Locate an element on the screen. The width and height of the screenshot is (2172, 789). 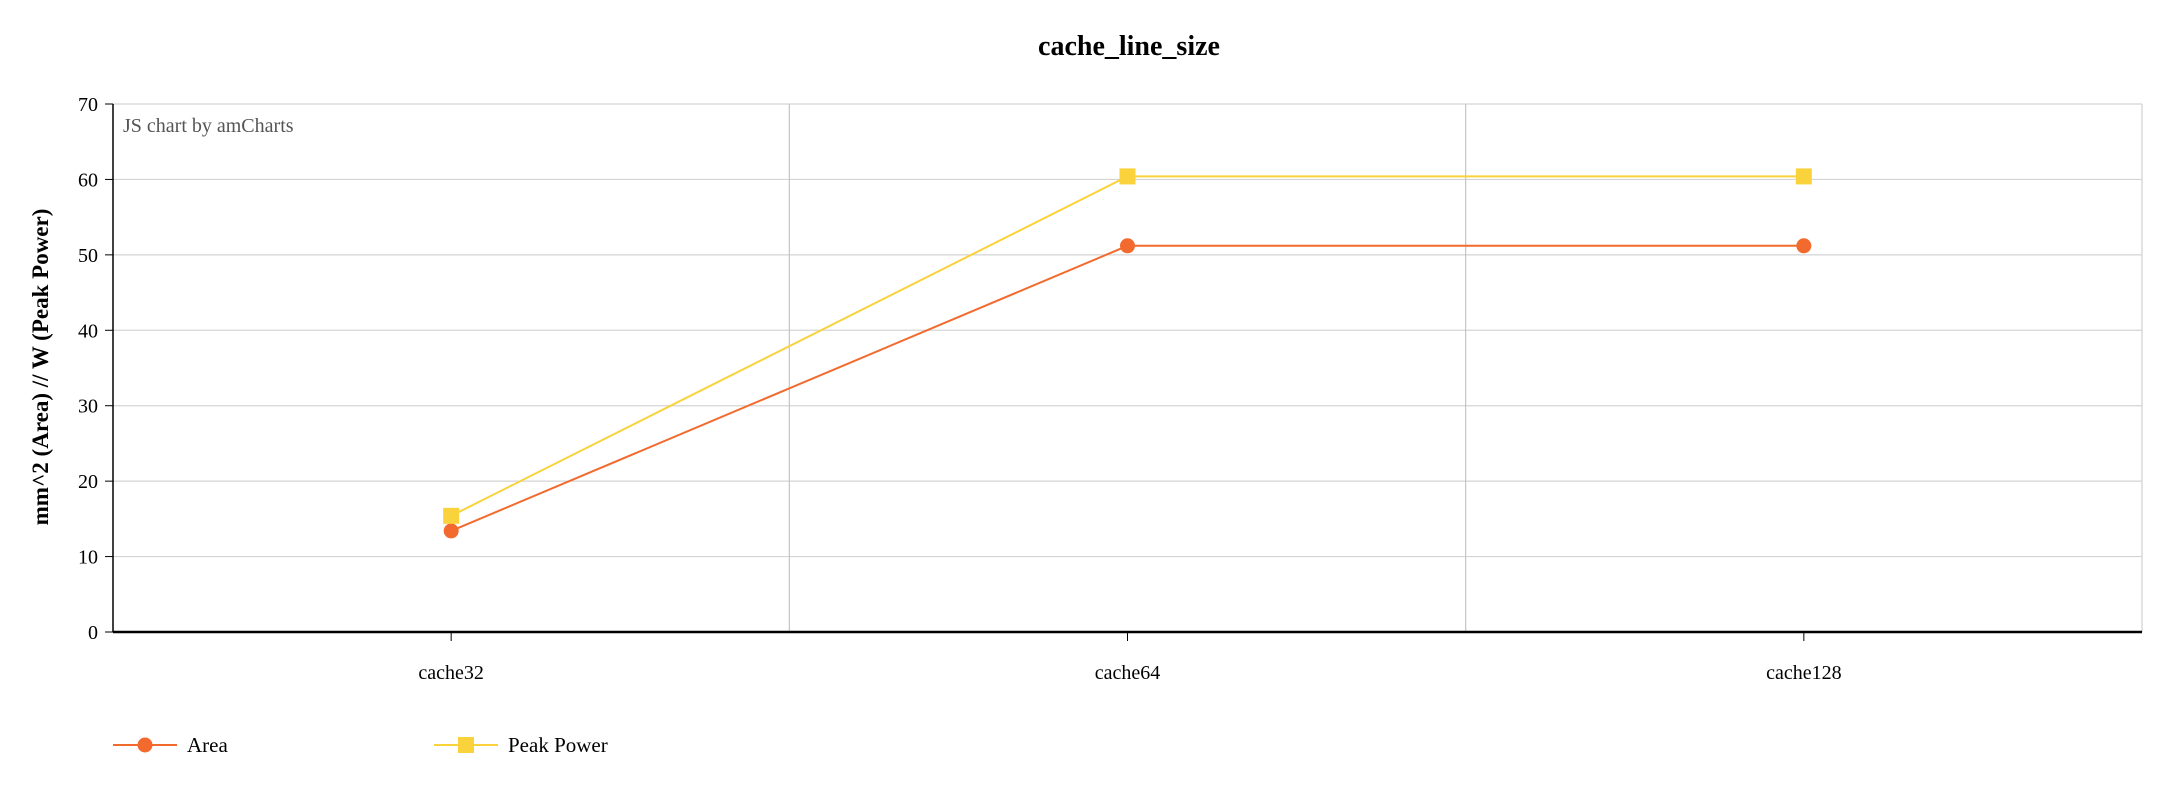
legend: Area Peak Power is located at coordinates (360, 745).